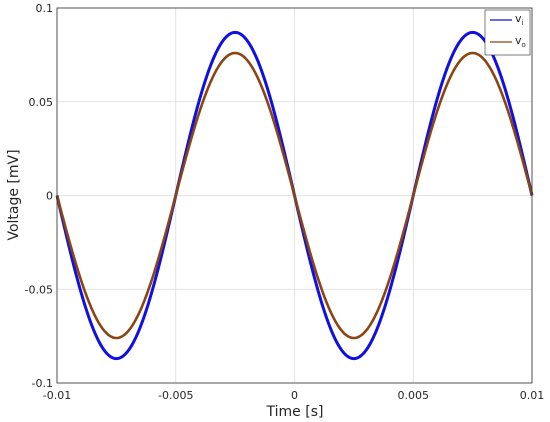  Describe the element at coordinates (295, 412) in the screenshot. I see `x-axis-label: Time [s]` at that location.